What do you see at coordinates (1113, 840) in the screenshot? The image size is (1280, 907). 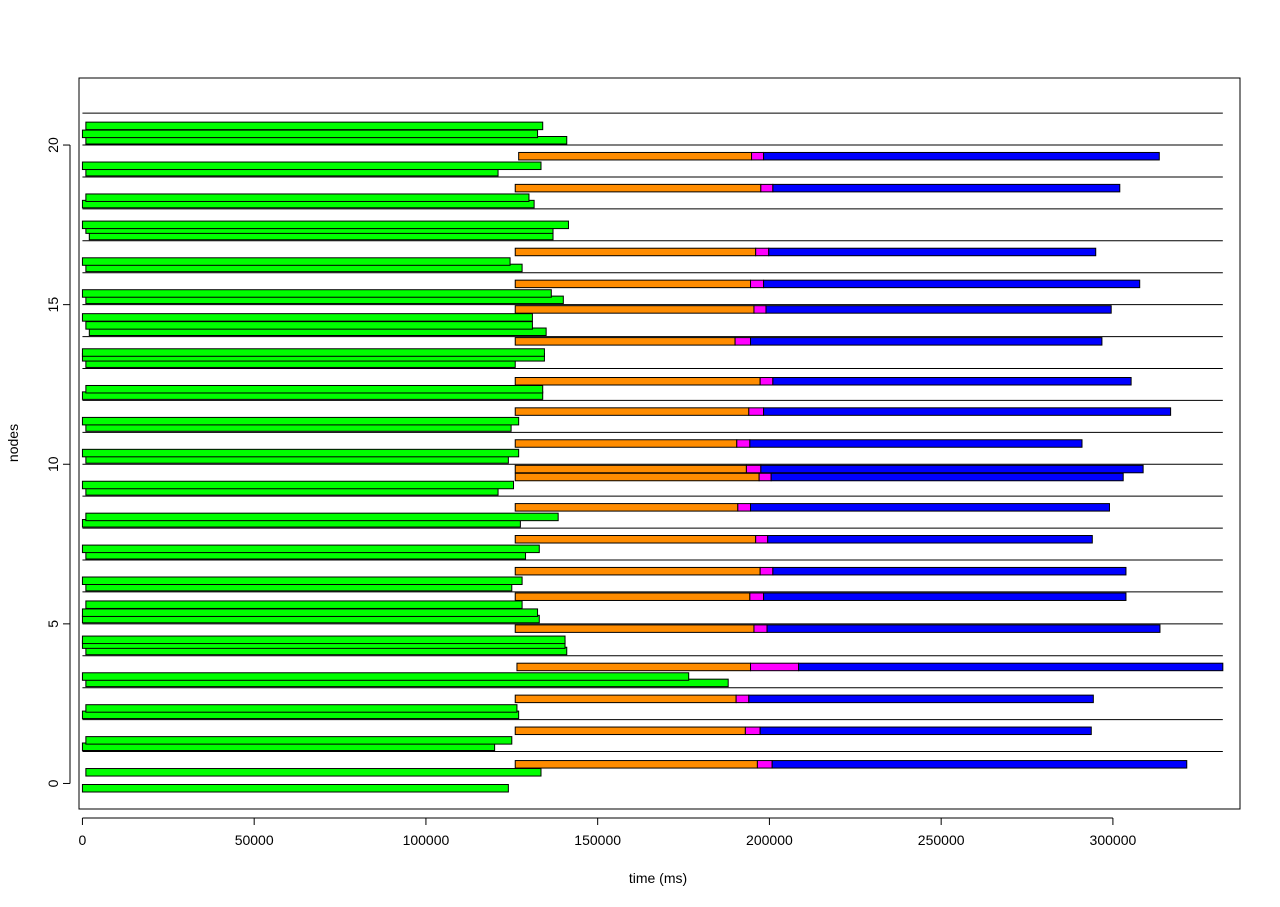 I see `x-tick-label: 300000` at bounding box center [1113, 840].